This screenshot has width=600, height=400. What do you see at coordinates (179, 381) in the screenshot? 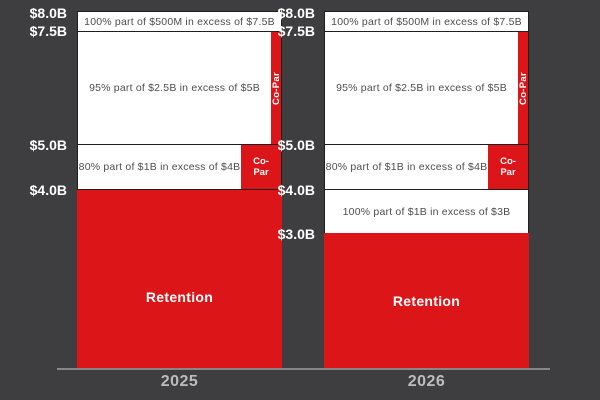
I see `x-axis-label-2025: 2025` at bounding box center [179, 381].